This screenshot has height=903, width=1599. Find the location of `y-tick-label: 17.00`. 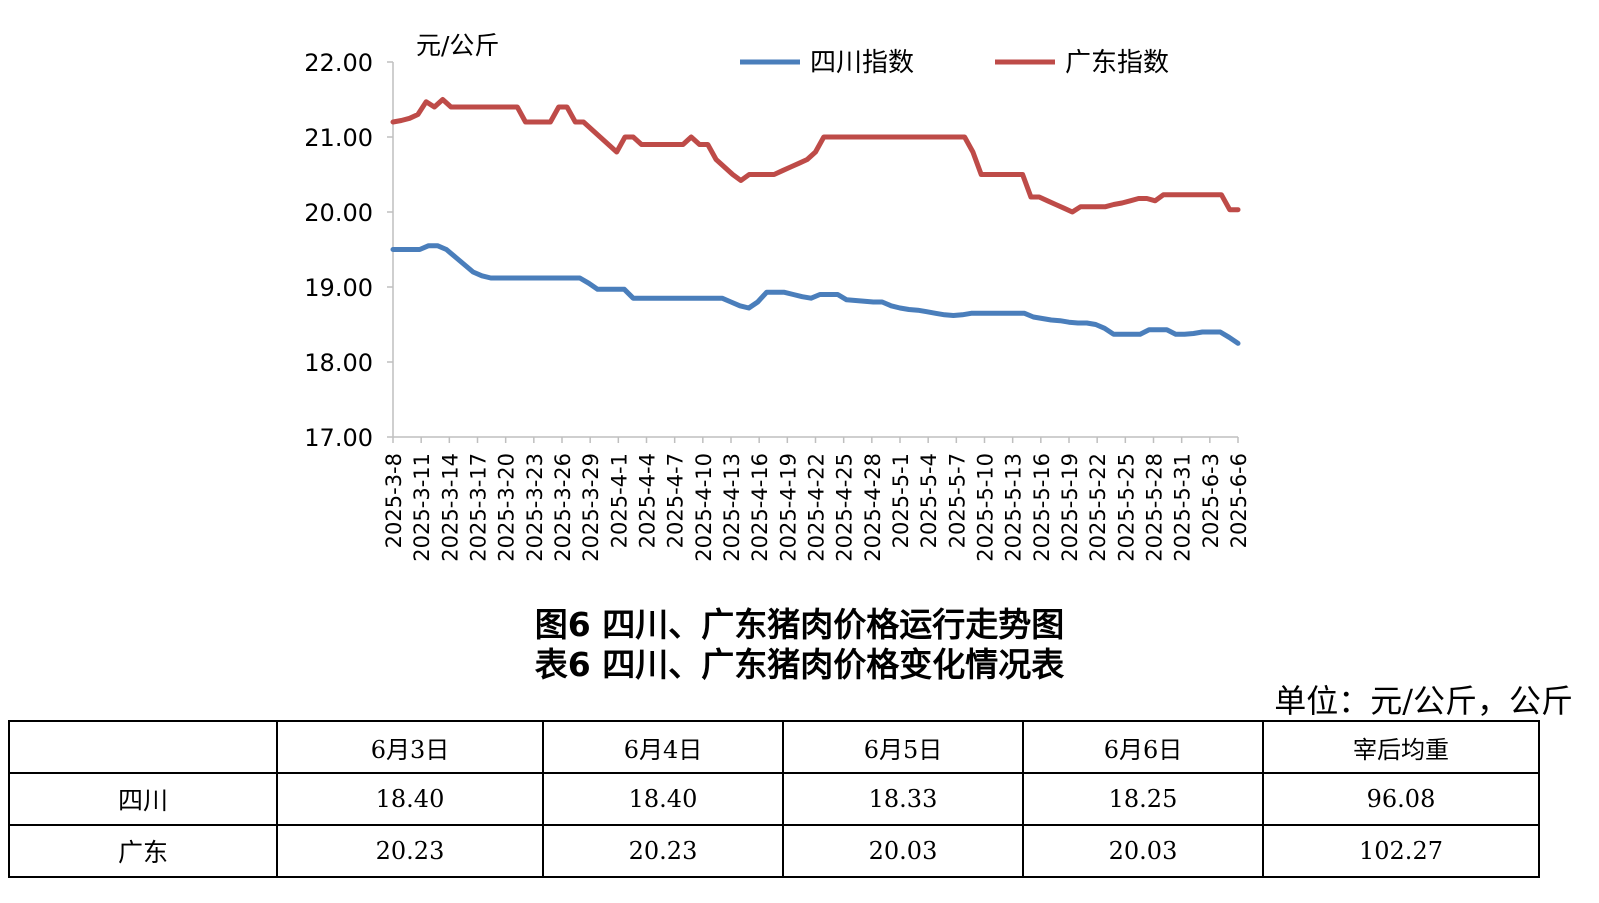

y-tick-label: 17.00 is located at coordinates (338, 438).